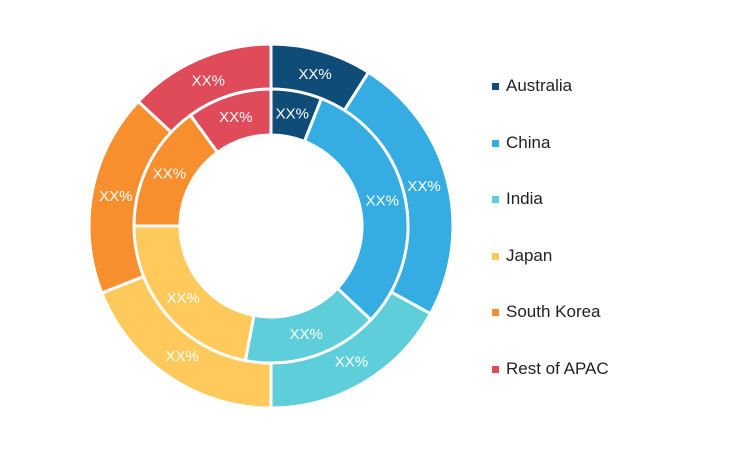 This screenshot has height=451, width=751. What do you see at coordinates (292, 114) in the screenshot?
I see `inner-label-australia: XX%` at bounding box center [292, 114].